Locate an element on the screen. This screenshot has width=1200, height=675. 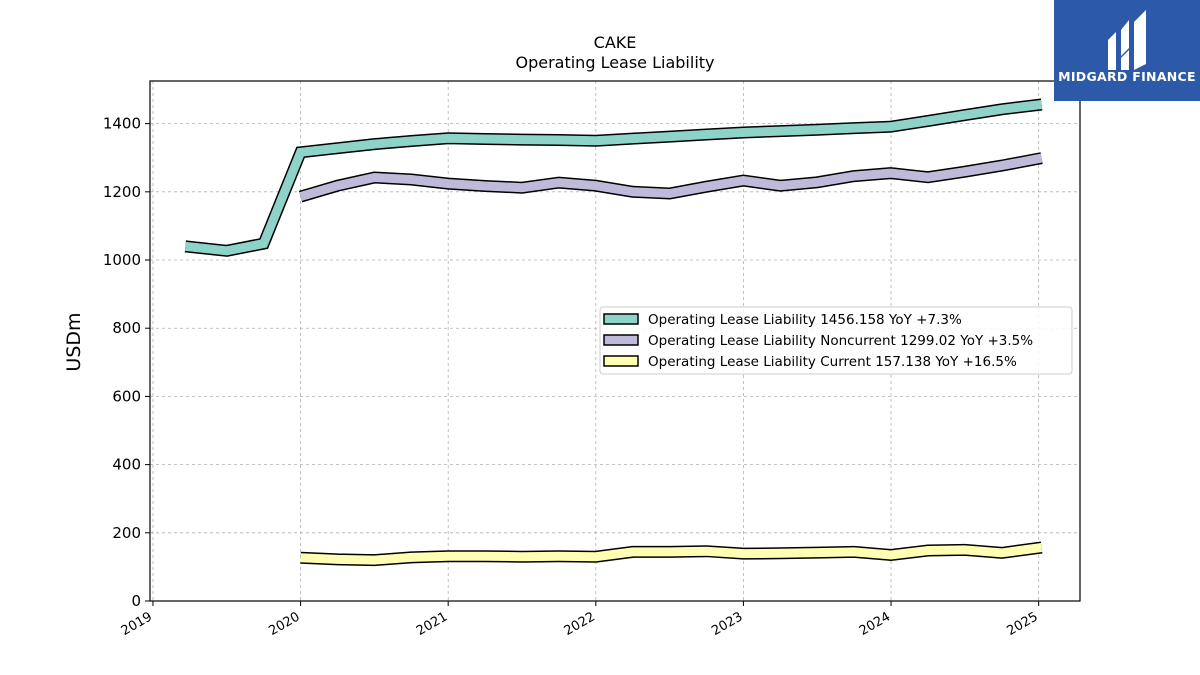
logo-background is located at coordinates (1127, 50).